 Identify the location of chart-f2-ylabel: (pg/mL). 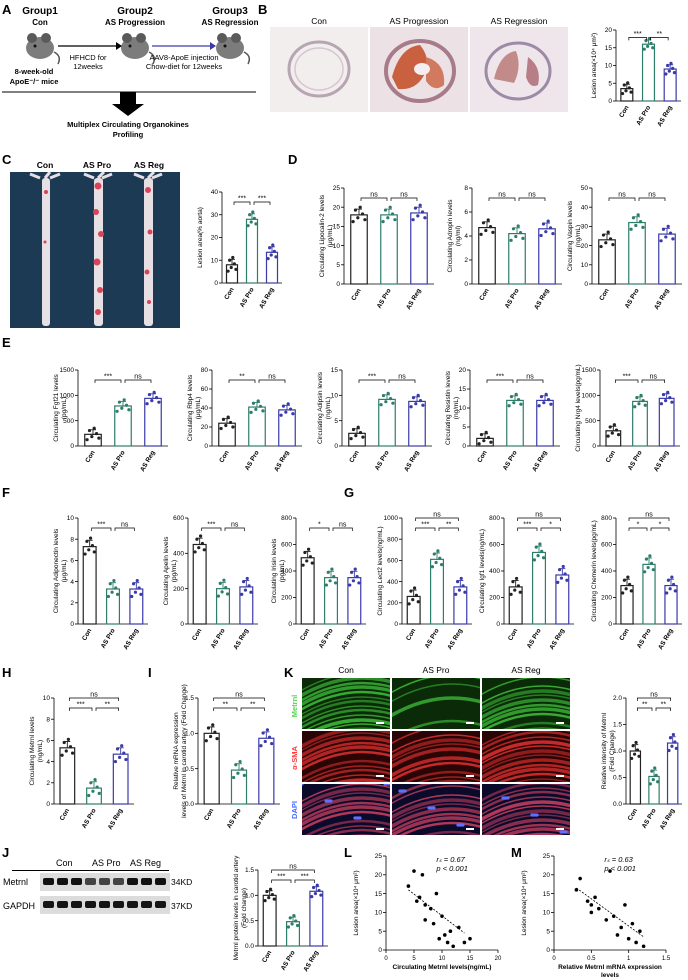
(174, 571).